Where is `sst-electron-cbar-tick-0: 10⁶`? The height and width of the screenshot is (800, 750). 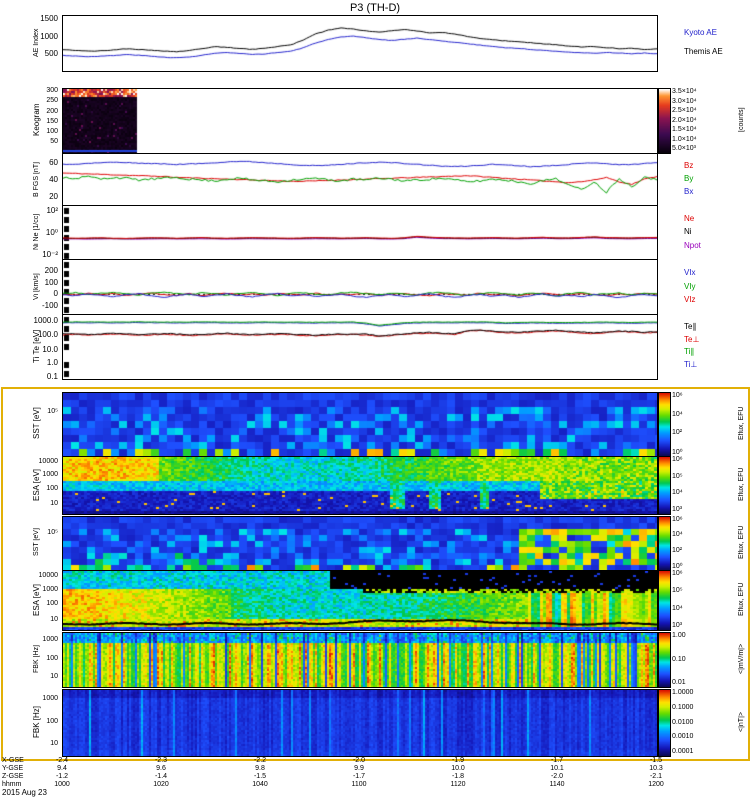
sst-electron-cbar-tick-0: 10⁶ is located at coordinates (677, 519).